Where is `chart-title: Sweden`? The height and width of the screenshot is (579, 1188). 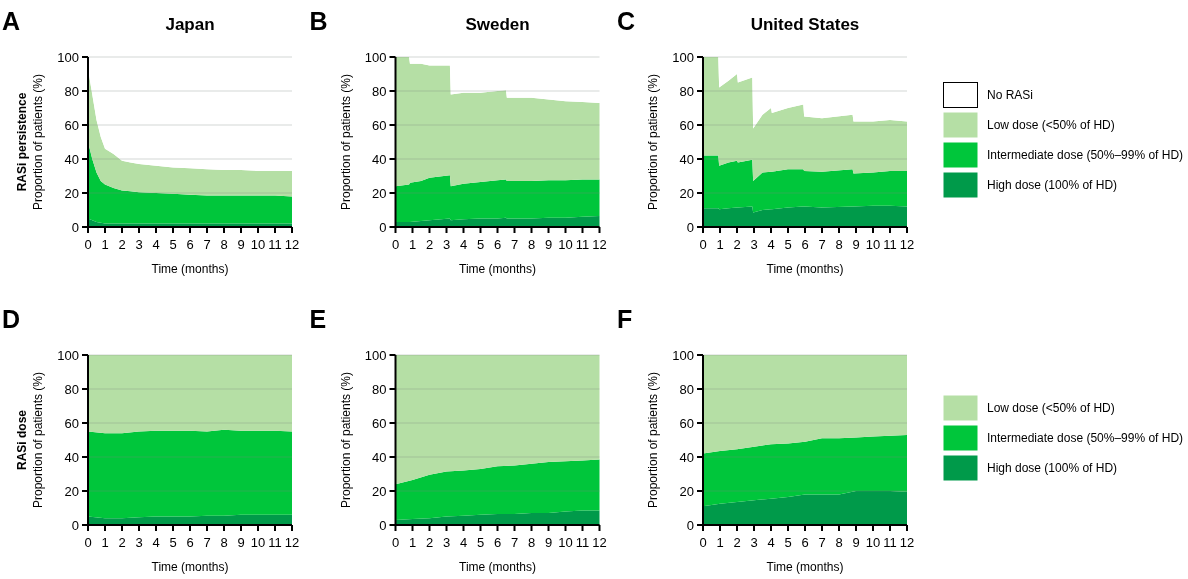 chart-title: Sweden is located at coordinates (497, 24).